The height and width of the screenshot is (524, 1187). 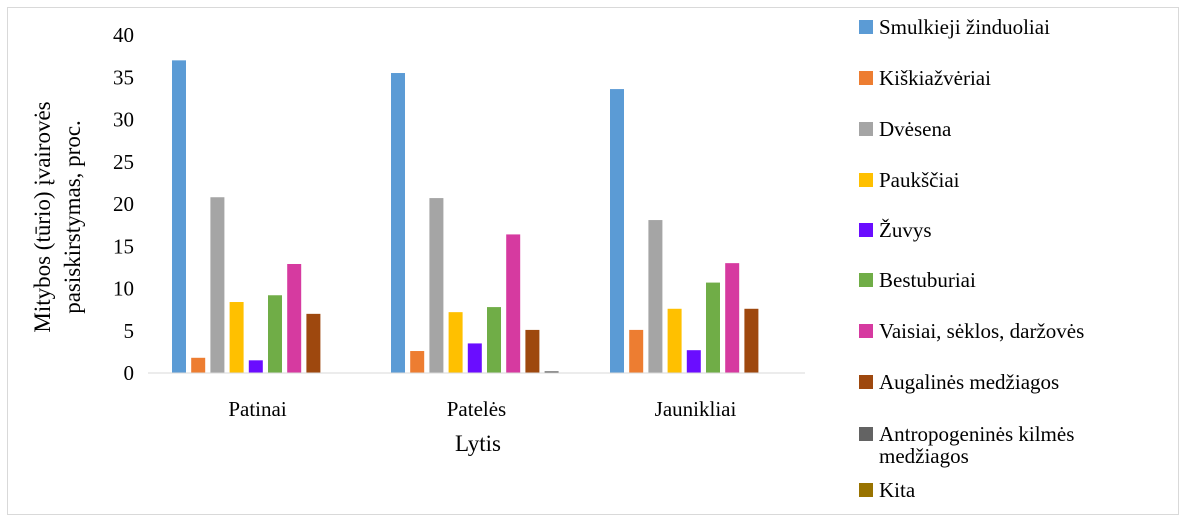 What do you see at coordinates (476, 409) in the screenshot?
I see `x-tick-label: Patelės` at bounding box center [476, 409].